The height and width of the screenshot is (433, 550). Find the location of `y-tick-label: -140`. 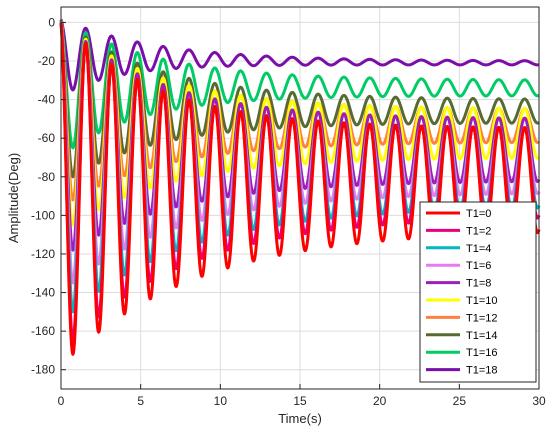

y-tick-label: -140 is located at coordinates (43, 293).